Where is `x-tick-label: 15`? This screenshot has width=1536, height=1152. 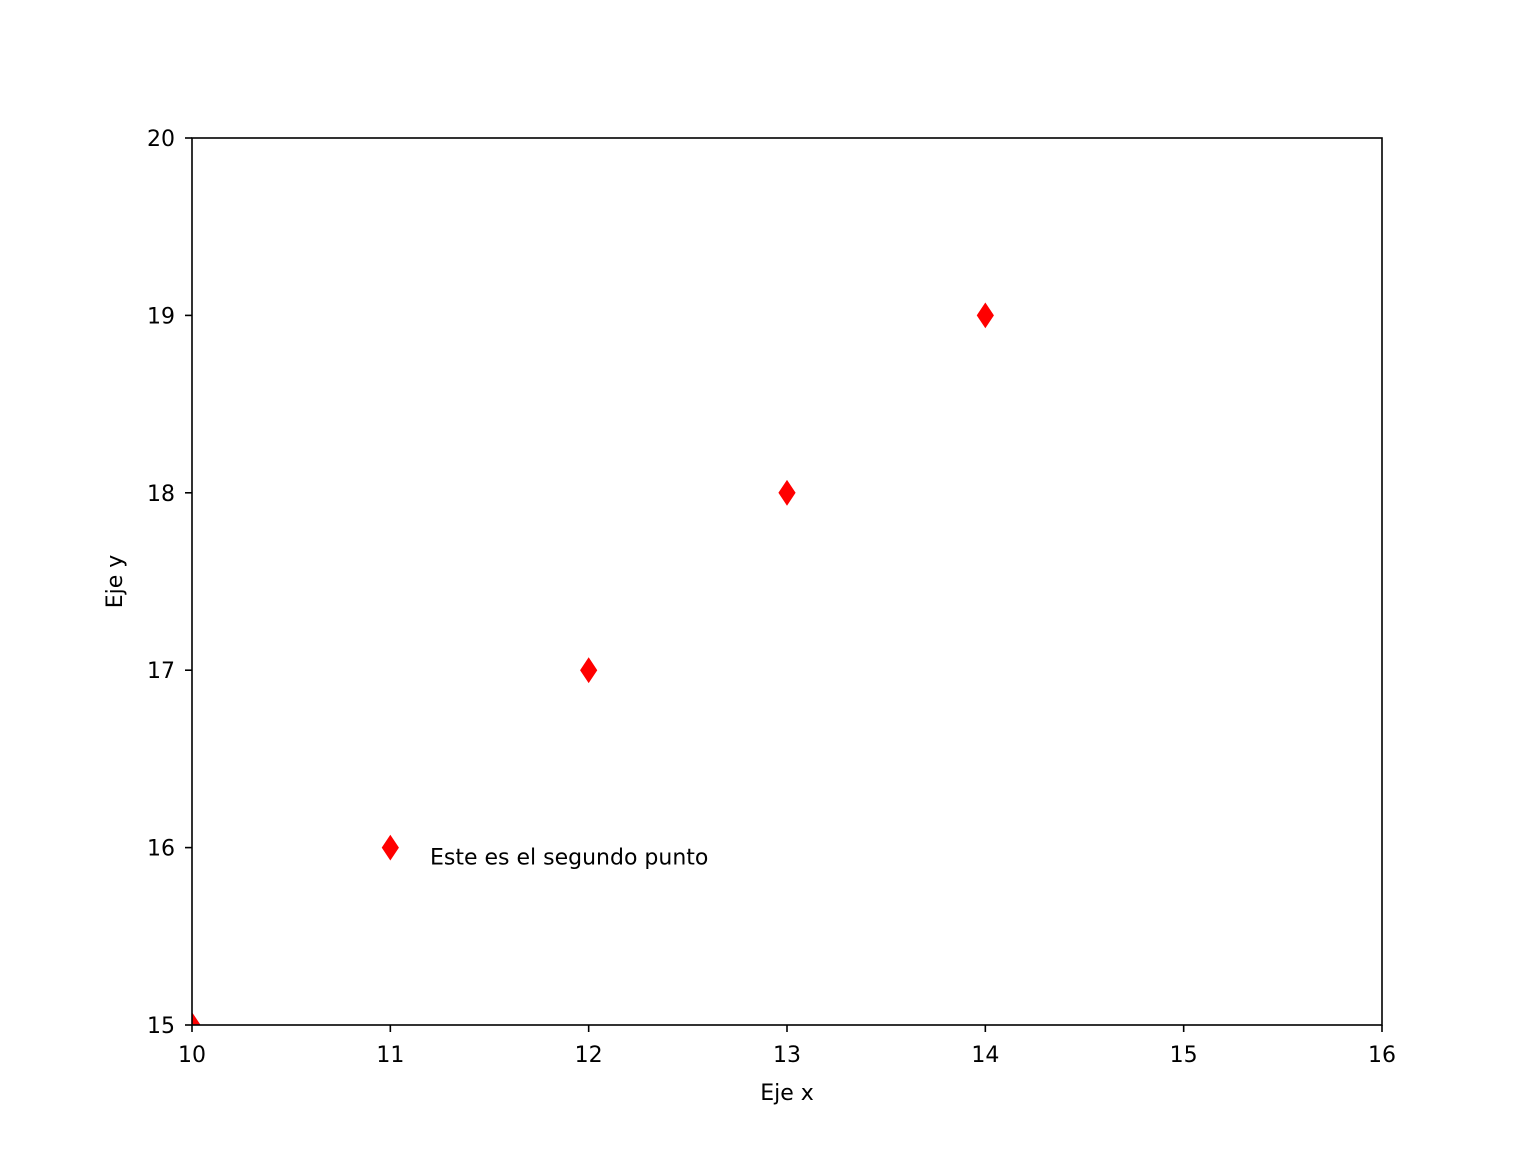 x-tick-label: 15 is located at coordinates (1184, 1055).